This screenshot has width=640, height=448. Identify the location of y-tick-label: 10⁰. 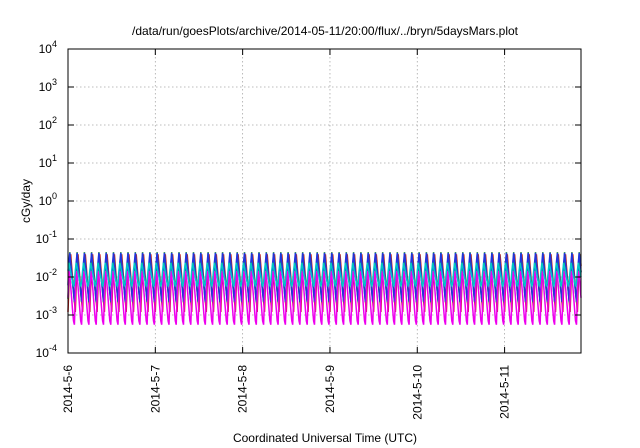
(48, 199).